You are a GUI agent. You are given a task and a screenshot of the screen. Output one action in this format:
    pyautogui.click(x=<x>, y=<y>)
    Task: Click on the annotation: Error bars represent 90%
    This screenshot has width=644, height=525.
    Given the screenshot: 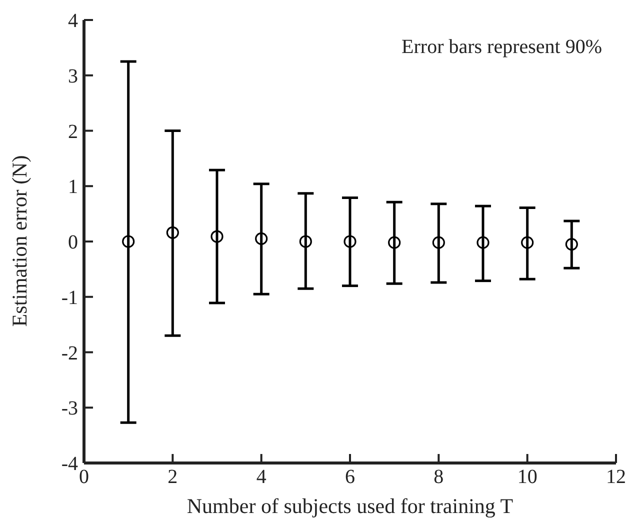 What is the action you would take?
    pyautogui.click(x=502, y=47)
    